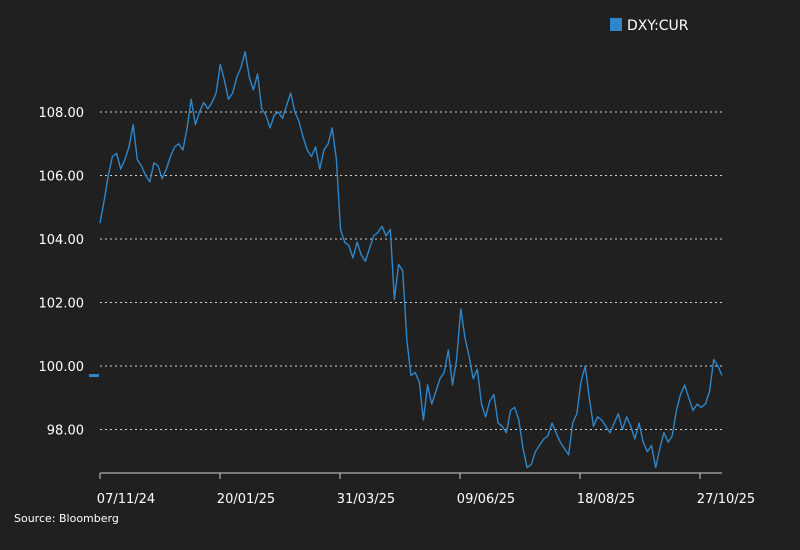  What do you see at coordinates (62, 272) in the screenshot?
I see `y-axis: 98.00 100.00 102.00 104.00 106.00 108.00` at bounding box center [62, 272].